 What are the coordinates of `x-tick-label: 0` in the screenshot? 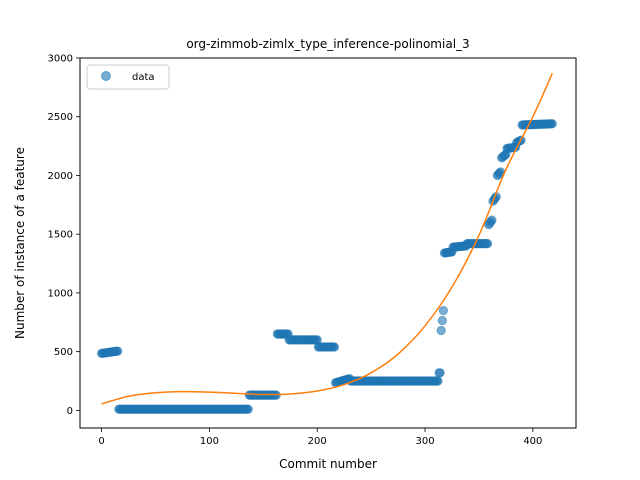 It's located at (101, 441).